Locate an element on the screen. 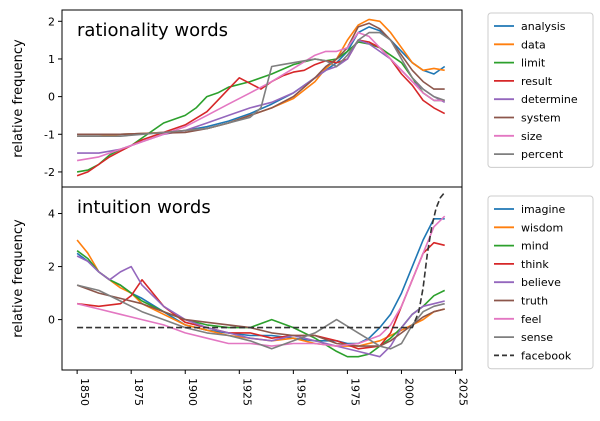  legend-label-limit: limit is located at coordinates (533, 63).